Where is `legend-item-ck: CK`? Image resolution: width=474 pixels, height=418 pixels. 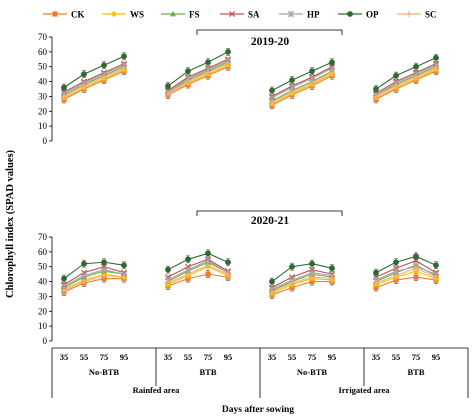 legend-item-ck: CK is located at coordinates (64, 15).